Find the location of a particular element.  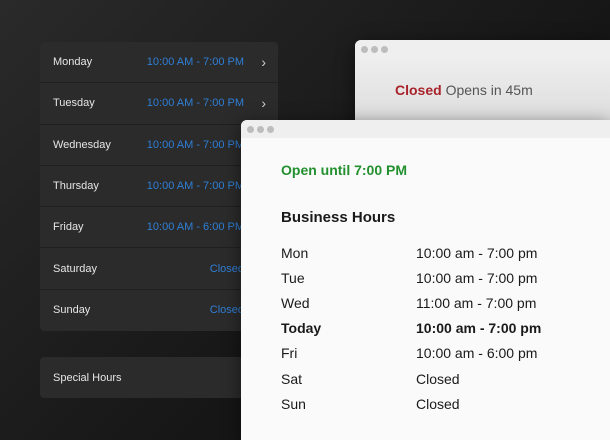

hours-row-today: Today 10:00 am - 7:00 pm is located at coordinates (441, 328).